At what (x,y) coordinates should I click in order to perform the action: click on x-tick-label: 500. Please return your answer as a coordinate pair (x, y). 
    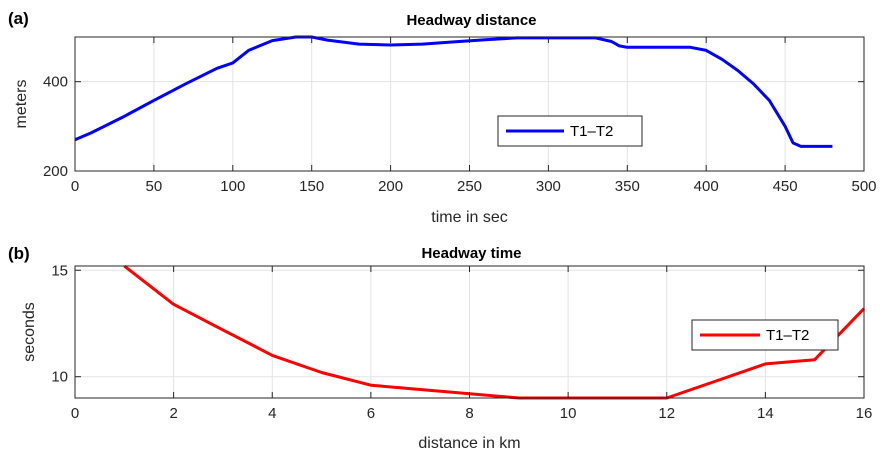
    Looking at the image, I should click on (863, 186).